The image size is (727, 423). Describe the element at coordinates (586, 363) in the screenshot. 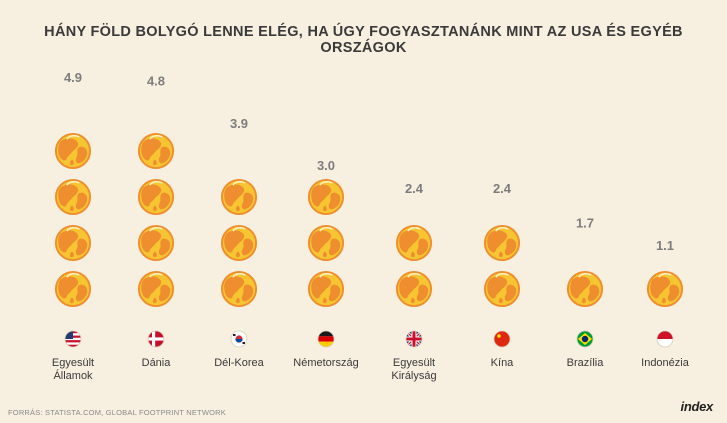

I see `category-label: Brazília` at that location.